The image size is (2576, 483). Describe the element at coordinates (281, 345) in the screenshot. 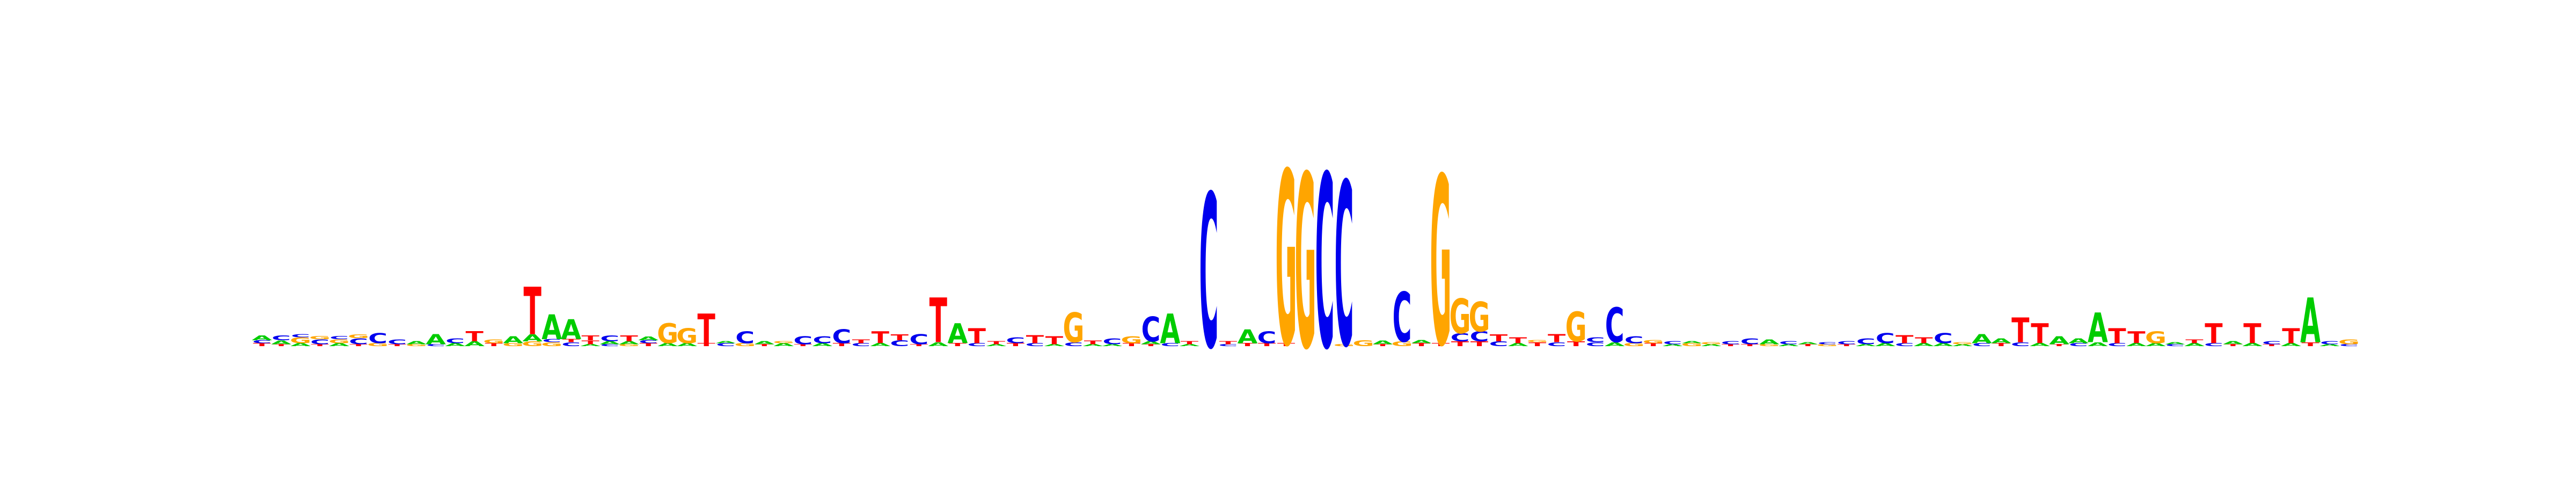

I see `logo-letter-t-pos-2: T` at that location.